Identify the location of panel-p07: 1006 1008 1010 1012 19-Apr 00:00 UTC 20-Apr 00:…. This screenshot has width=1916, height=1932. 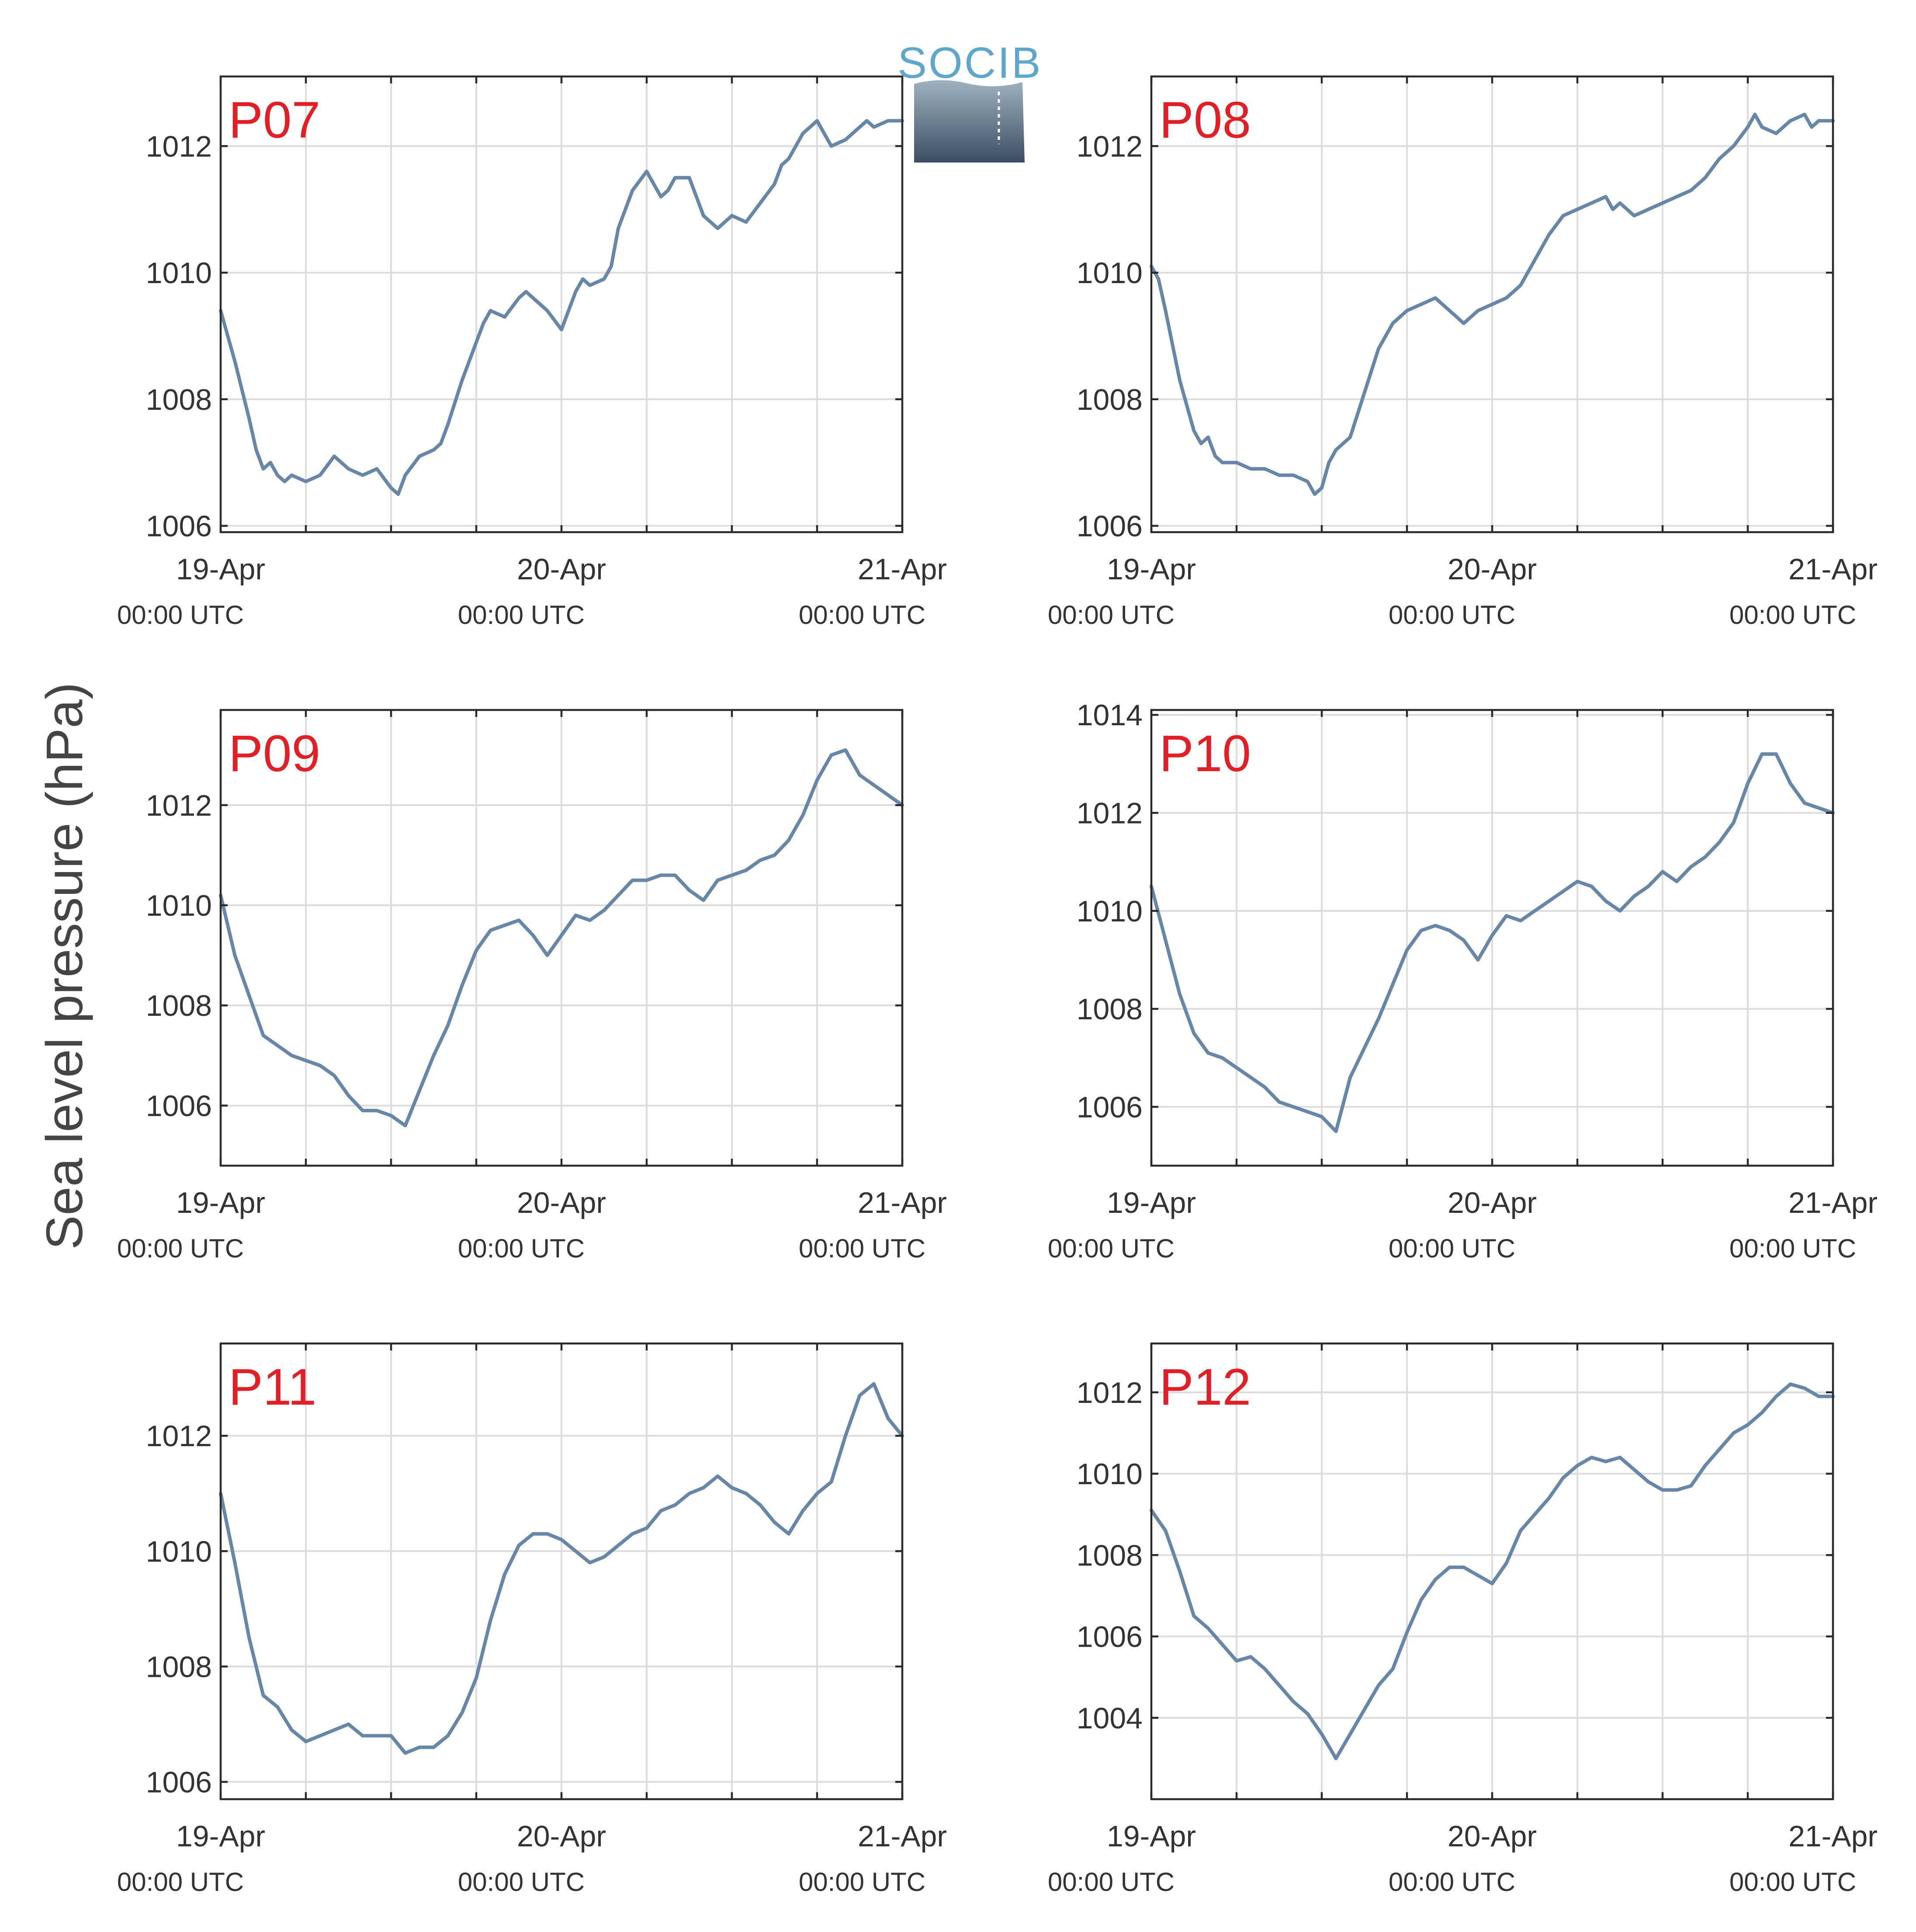
(532, 352).